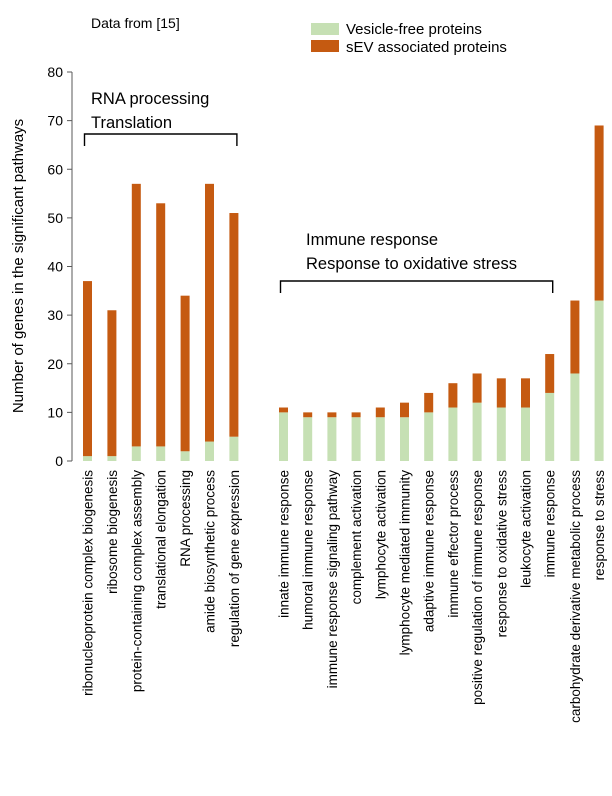  What do you see at coordinates (161, 539) in the screenshot?
I see `x-tick-label: translational elongation` at bounding box center [161, 539].